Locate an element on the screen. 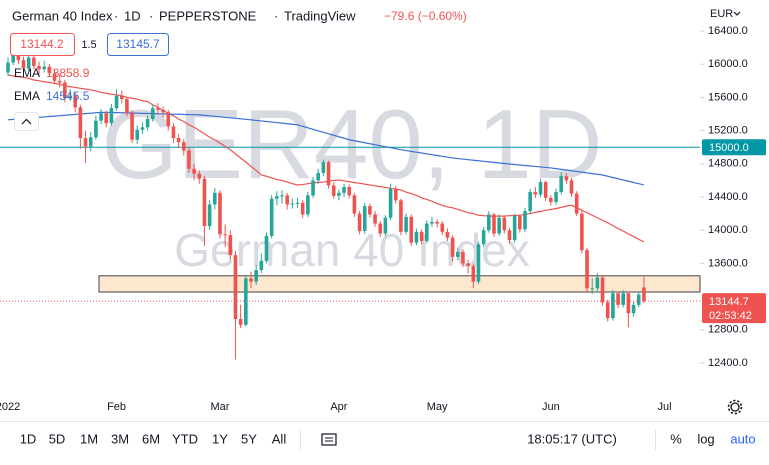 The width and height of the screenshot is (769, 465). ask-box is located at coordinates (138, 44).